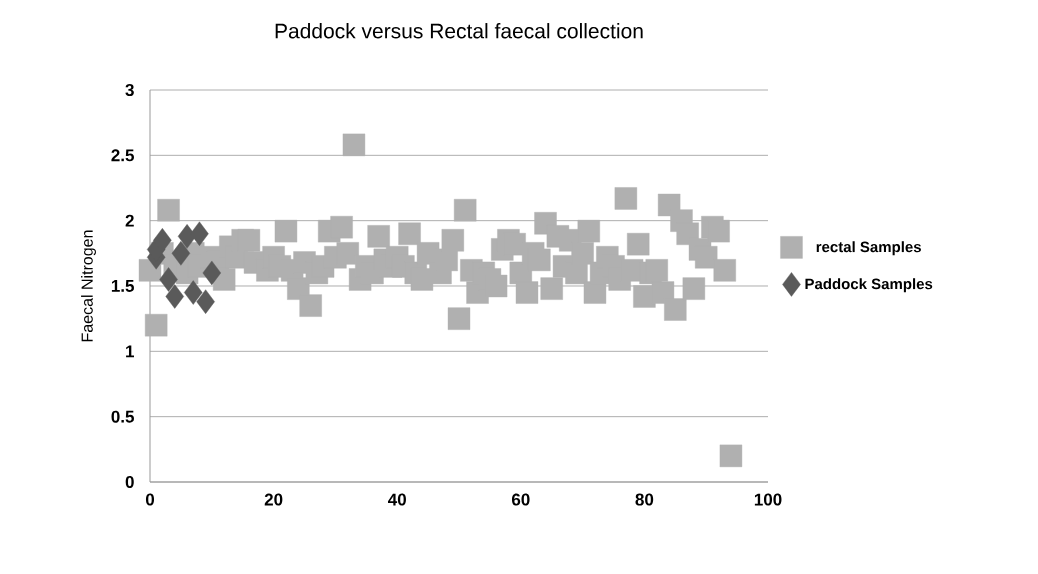 The image size is (1038, 574). I want to click on x-tick-label: 60, so click(520, 499).